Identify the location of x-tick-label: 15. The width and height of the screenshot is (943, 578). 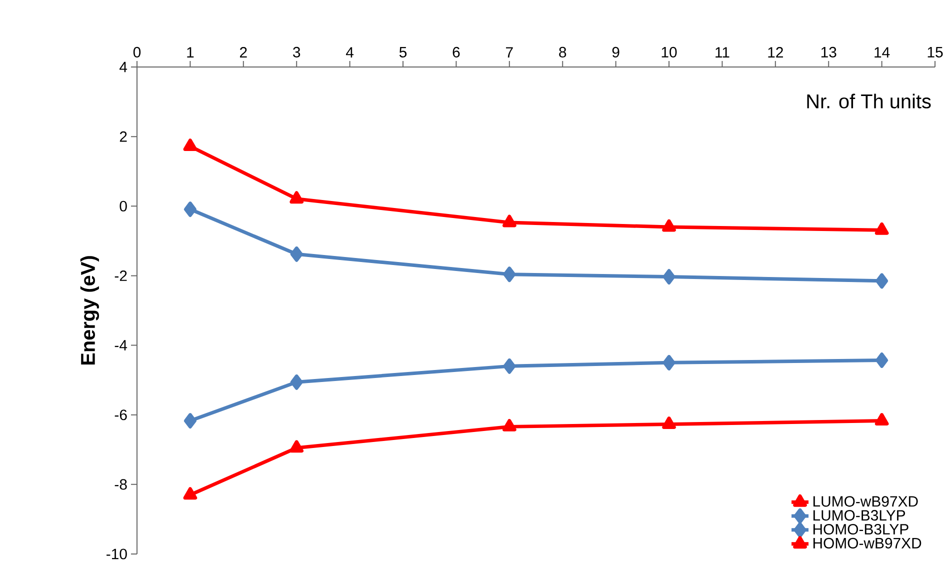
(935, 52).